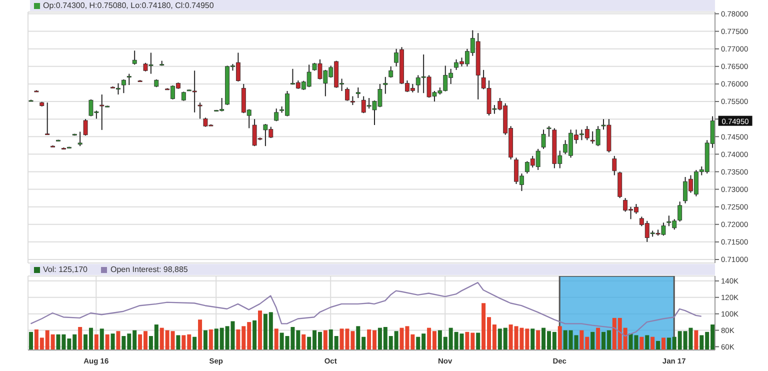 This screenshot has height=371, width=768. I want to click on legend-label: Open Interest: 98,885, so click(149, 269).